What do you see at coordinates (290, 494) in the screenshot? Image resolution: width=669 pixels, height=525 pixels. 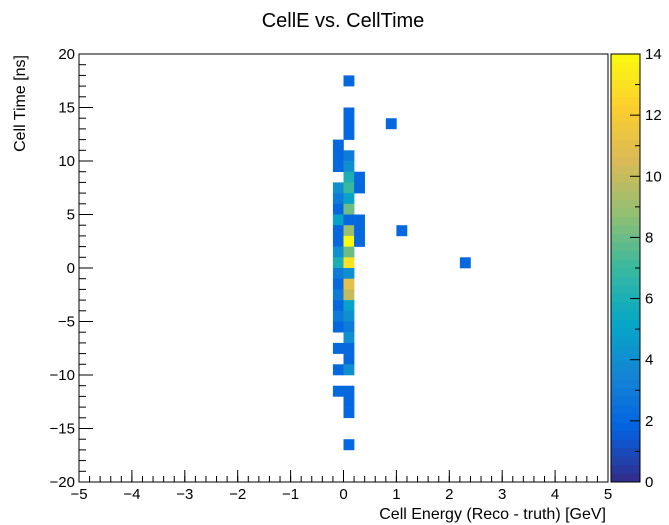 I see `x-tick-label: −1` at bounding box center [290, 494].